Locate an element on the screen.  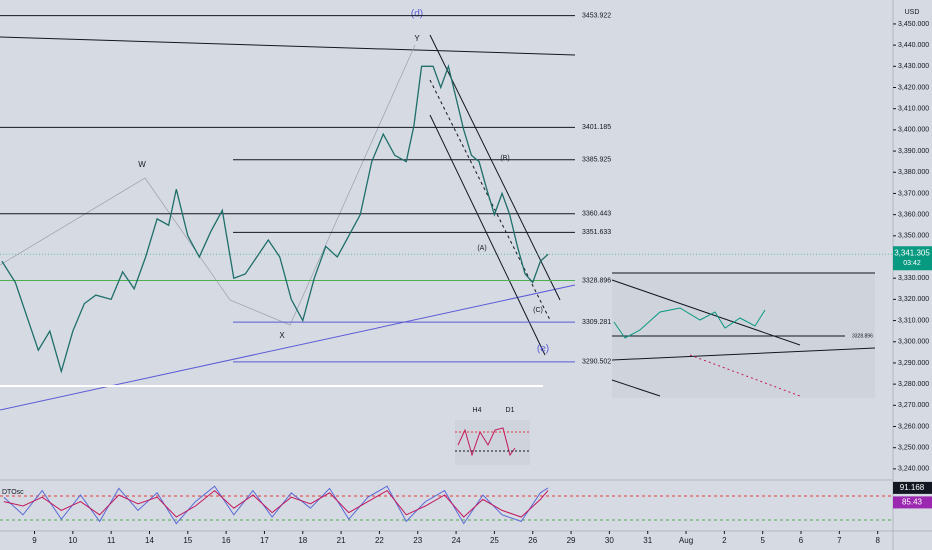
level-label: 3290.502 is located at coordinates (596, 362).